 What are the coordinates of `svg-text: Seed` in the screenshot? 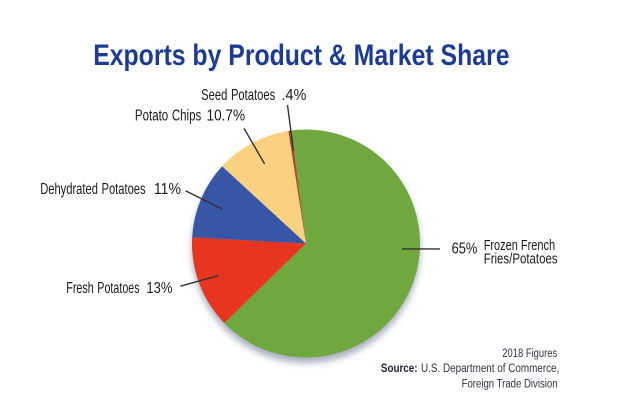 It's located at (214, 95).